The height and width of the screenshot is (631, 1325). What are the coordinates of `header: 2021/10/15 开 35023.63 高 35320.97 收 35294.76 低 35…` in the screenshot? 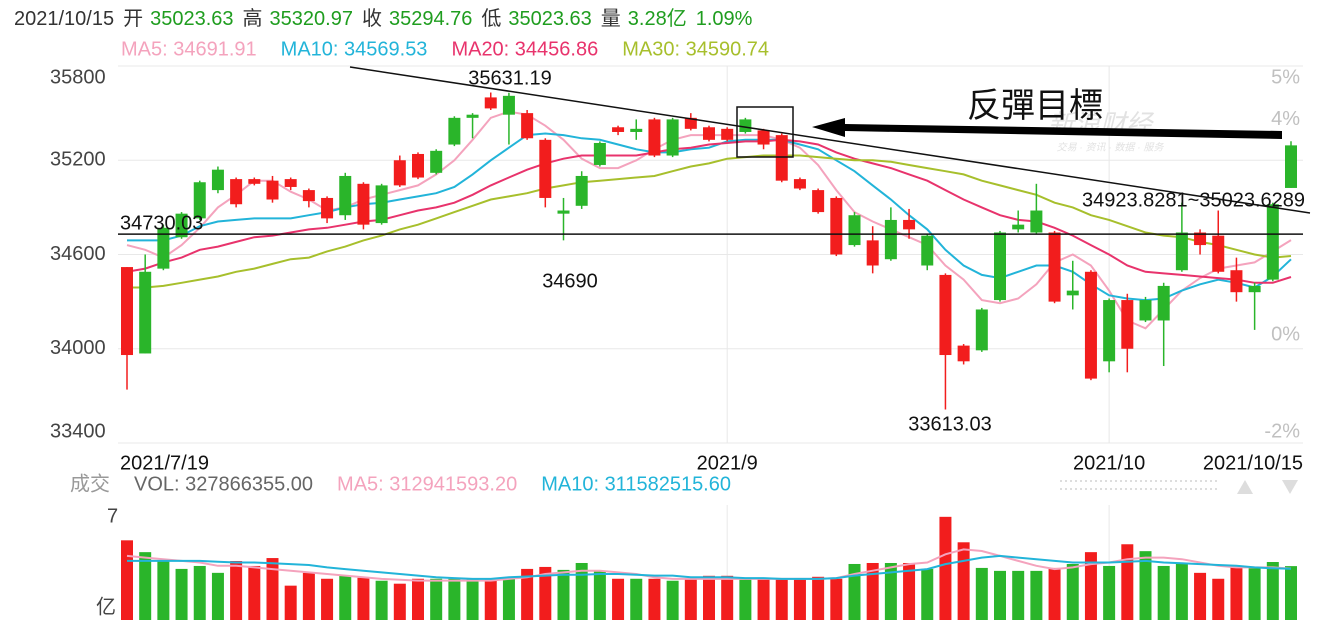 It's located at (383, 18).